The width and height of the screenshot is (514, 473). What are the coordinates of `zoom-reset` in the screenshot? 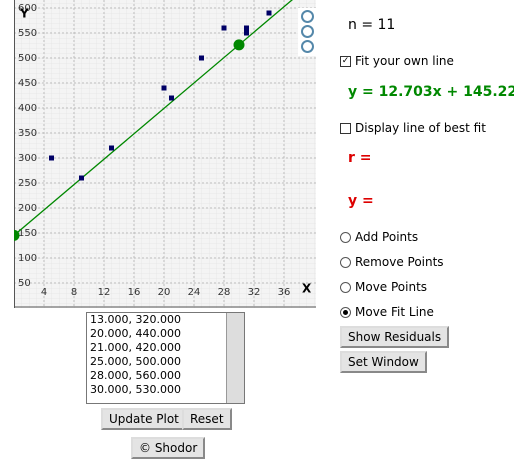 It's located at (307, 46).